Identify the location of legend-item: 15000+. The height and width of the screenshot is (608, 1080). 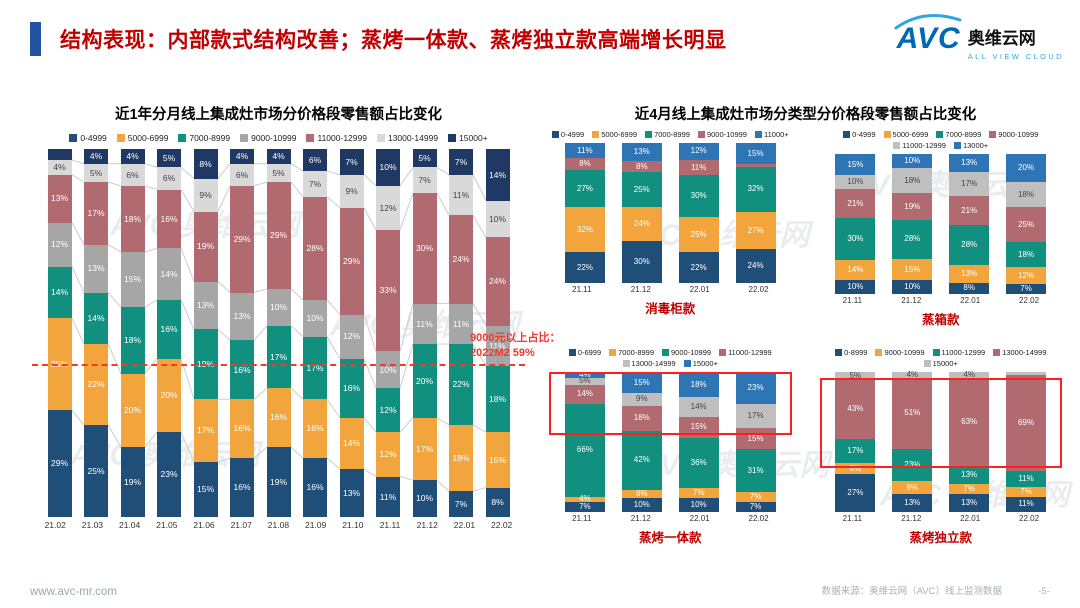
(468, 138).